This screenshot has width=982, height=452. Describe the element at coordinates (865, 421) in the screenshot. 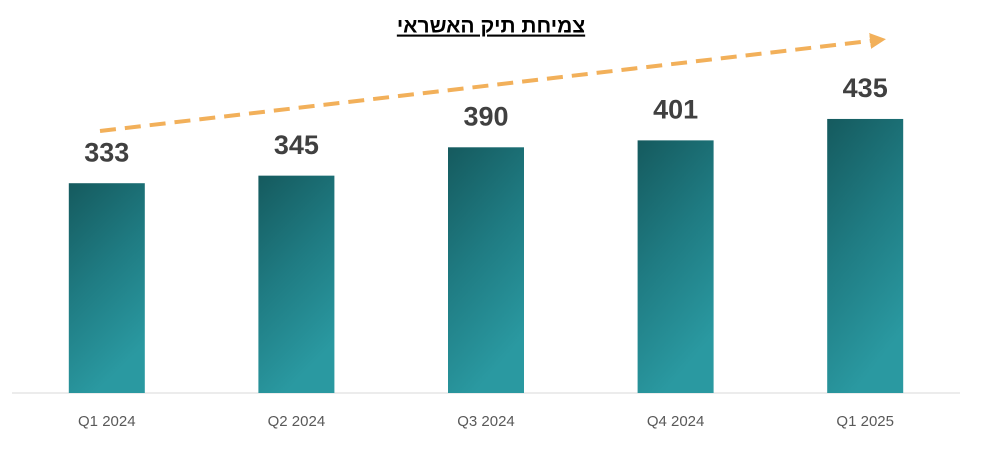

I see `x-tick-label: Q1 2025` at that location.